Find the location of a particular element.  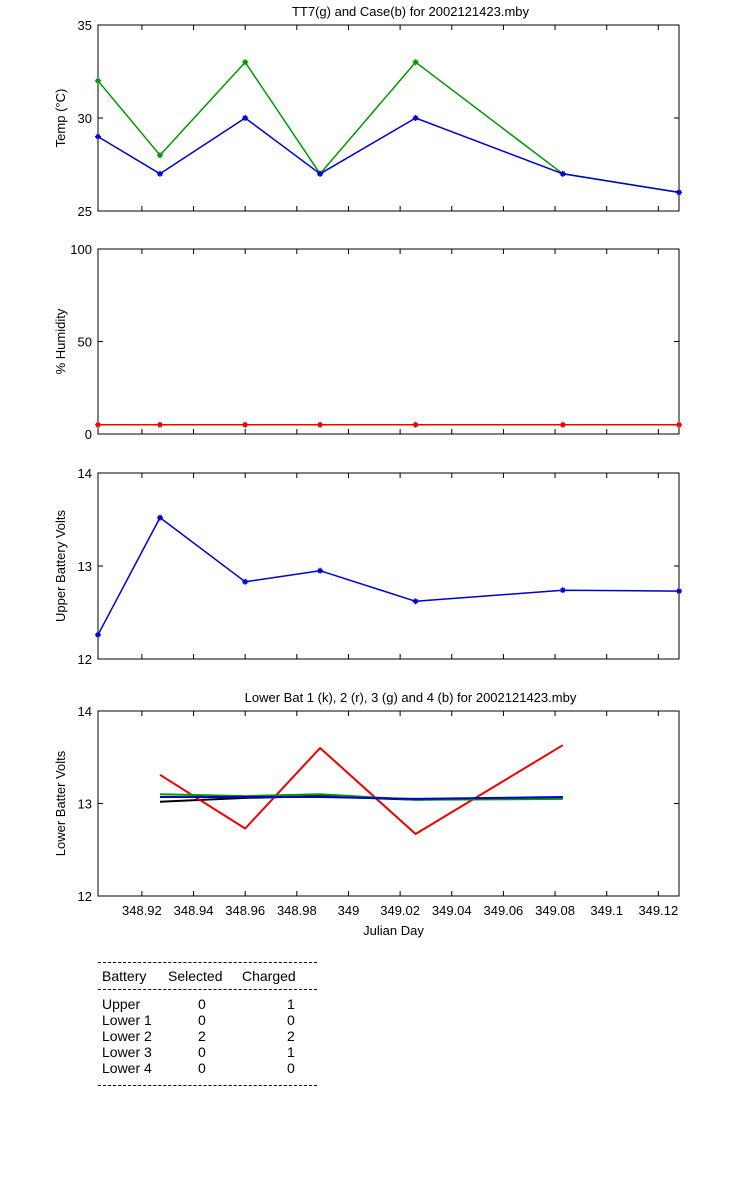

battery-name: Lower 1 is located at coordinates (127, 1020).